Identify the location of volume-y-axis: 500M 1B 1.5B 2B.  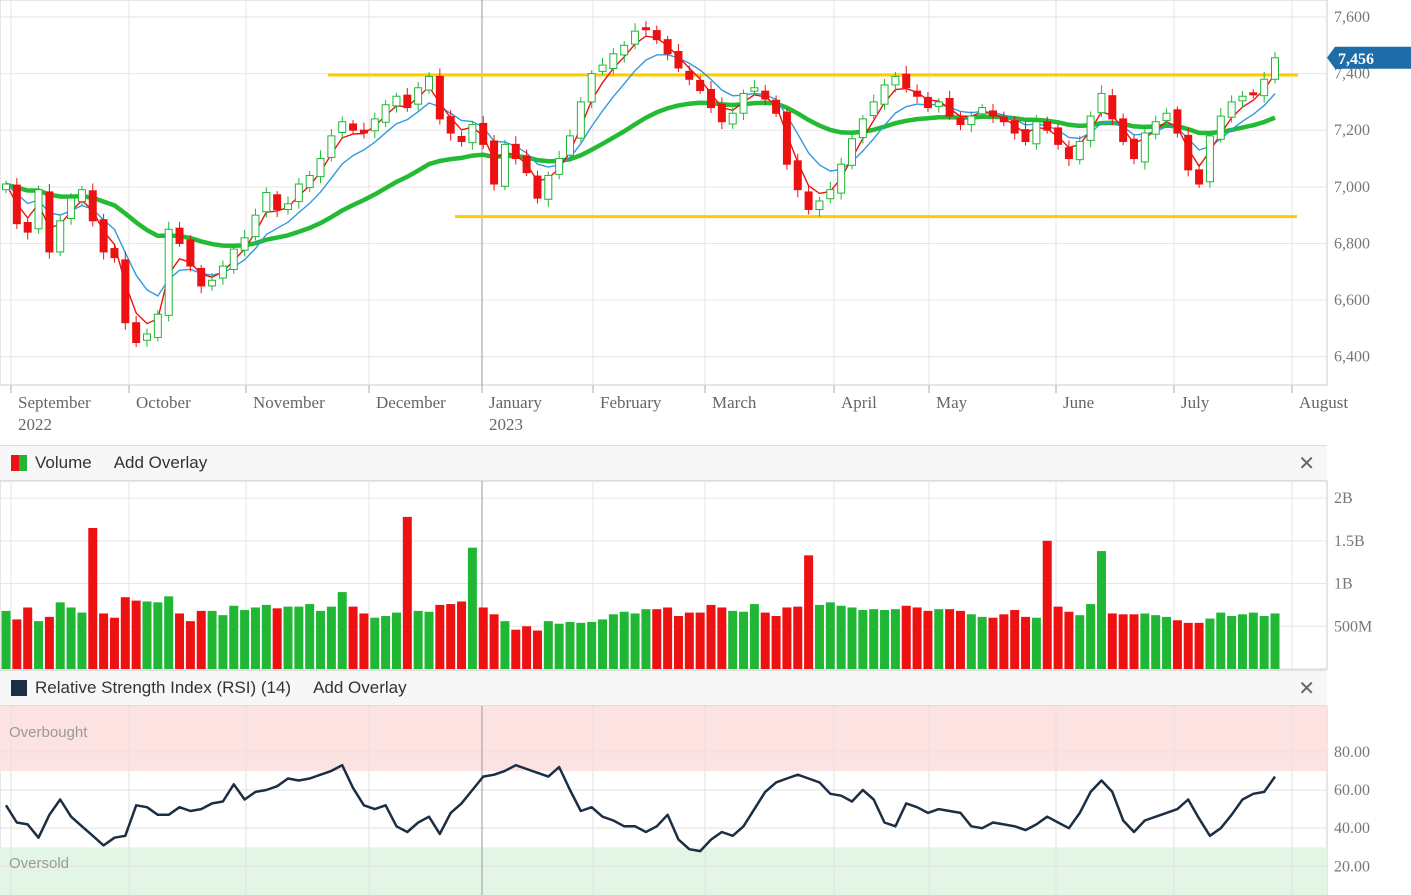
(1353, 562).